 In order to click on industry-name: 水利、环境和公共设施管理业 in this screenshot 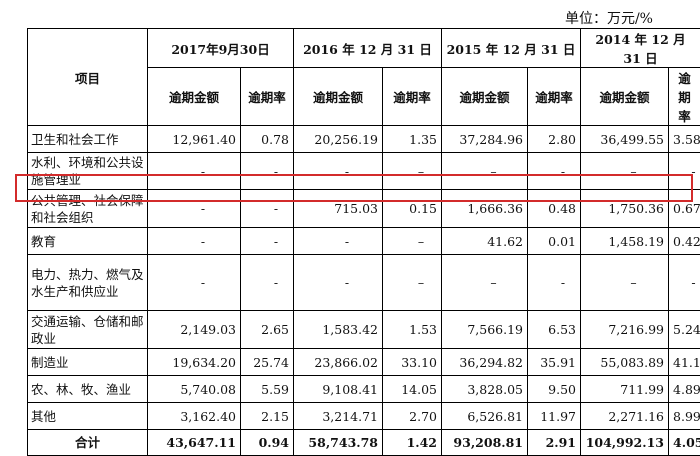, I will do `click(88, 171)`.